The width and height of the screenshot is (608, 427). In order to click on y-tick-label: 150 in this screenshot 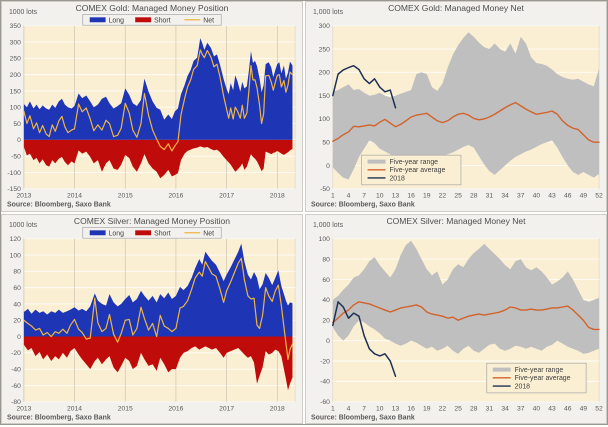, I will do `click(16, 91)`.